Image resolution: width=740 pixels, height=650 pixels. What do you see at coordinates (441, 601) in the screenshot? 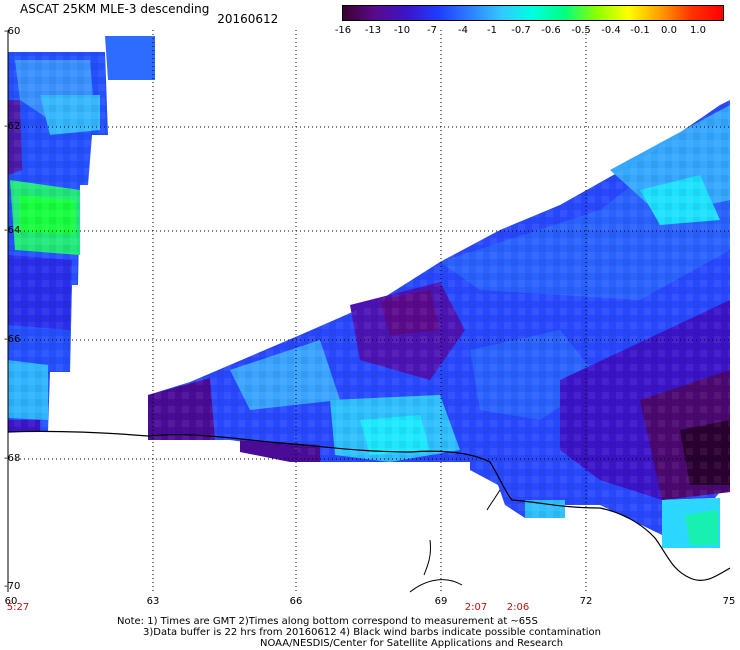
I see `lon-label: 69` at bounding box center [441, 601].